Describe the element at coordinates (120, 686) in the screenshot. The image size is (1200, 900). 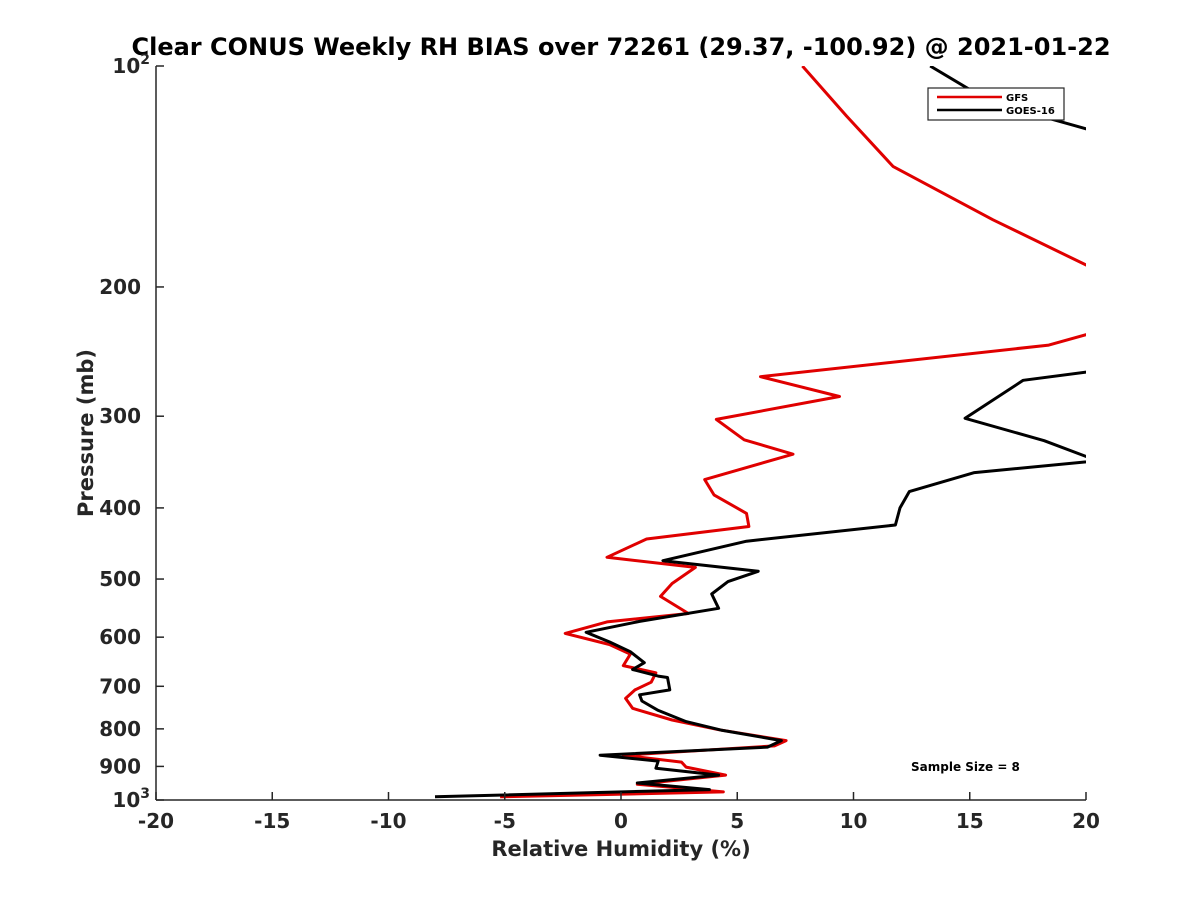
I see `y-tick-label: 700` at that location.